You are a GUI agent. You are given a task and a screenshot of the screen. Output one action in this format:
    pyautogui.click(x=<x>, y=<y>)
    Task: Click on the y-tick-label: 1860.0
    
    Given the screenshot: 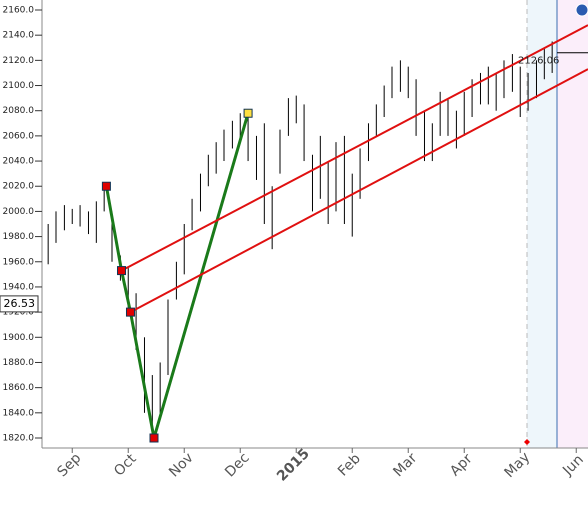 What is the action you would take?
    pyautogui.click(x=19, y=388)
    